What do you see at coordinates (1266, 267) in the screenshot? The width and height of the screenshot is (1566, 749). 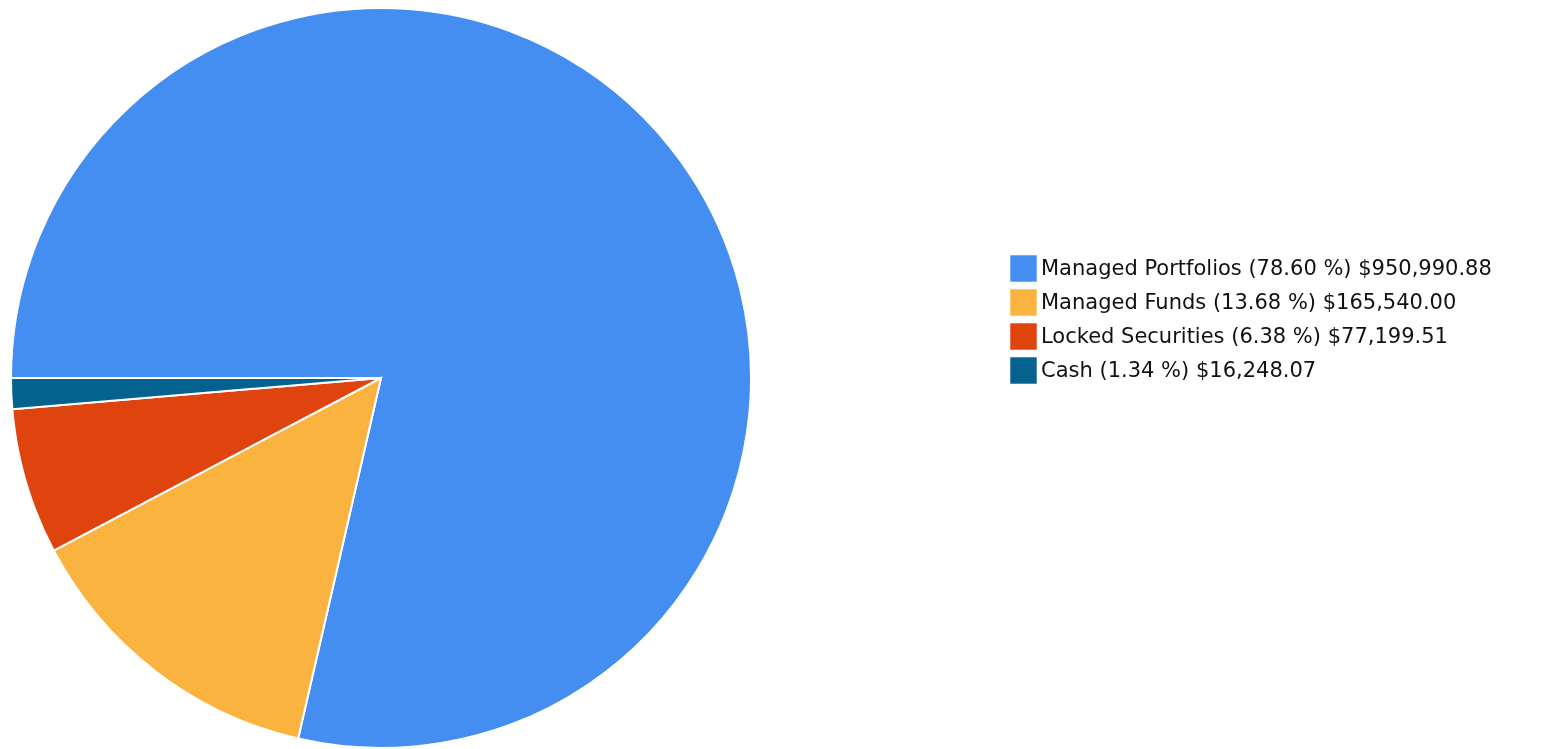 I see `legend-label: Managed Portfolios (78.60 %) $950,990.88` at bounding box center [1266, 267].